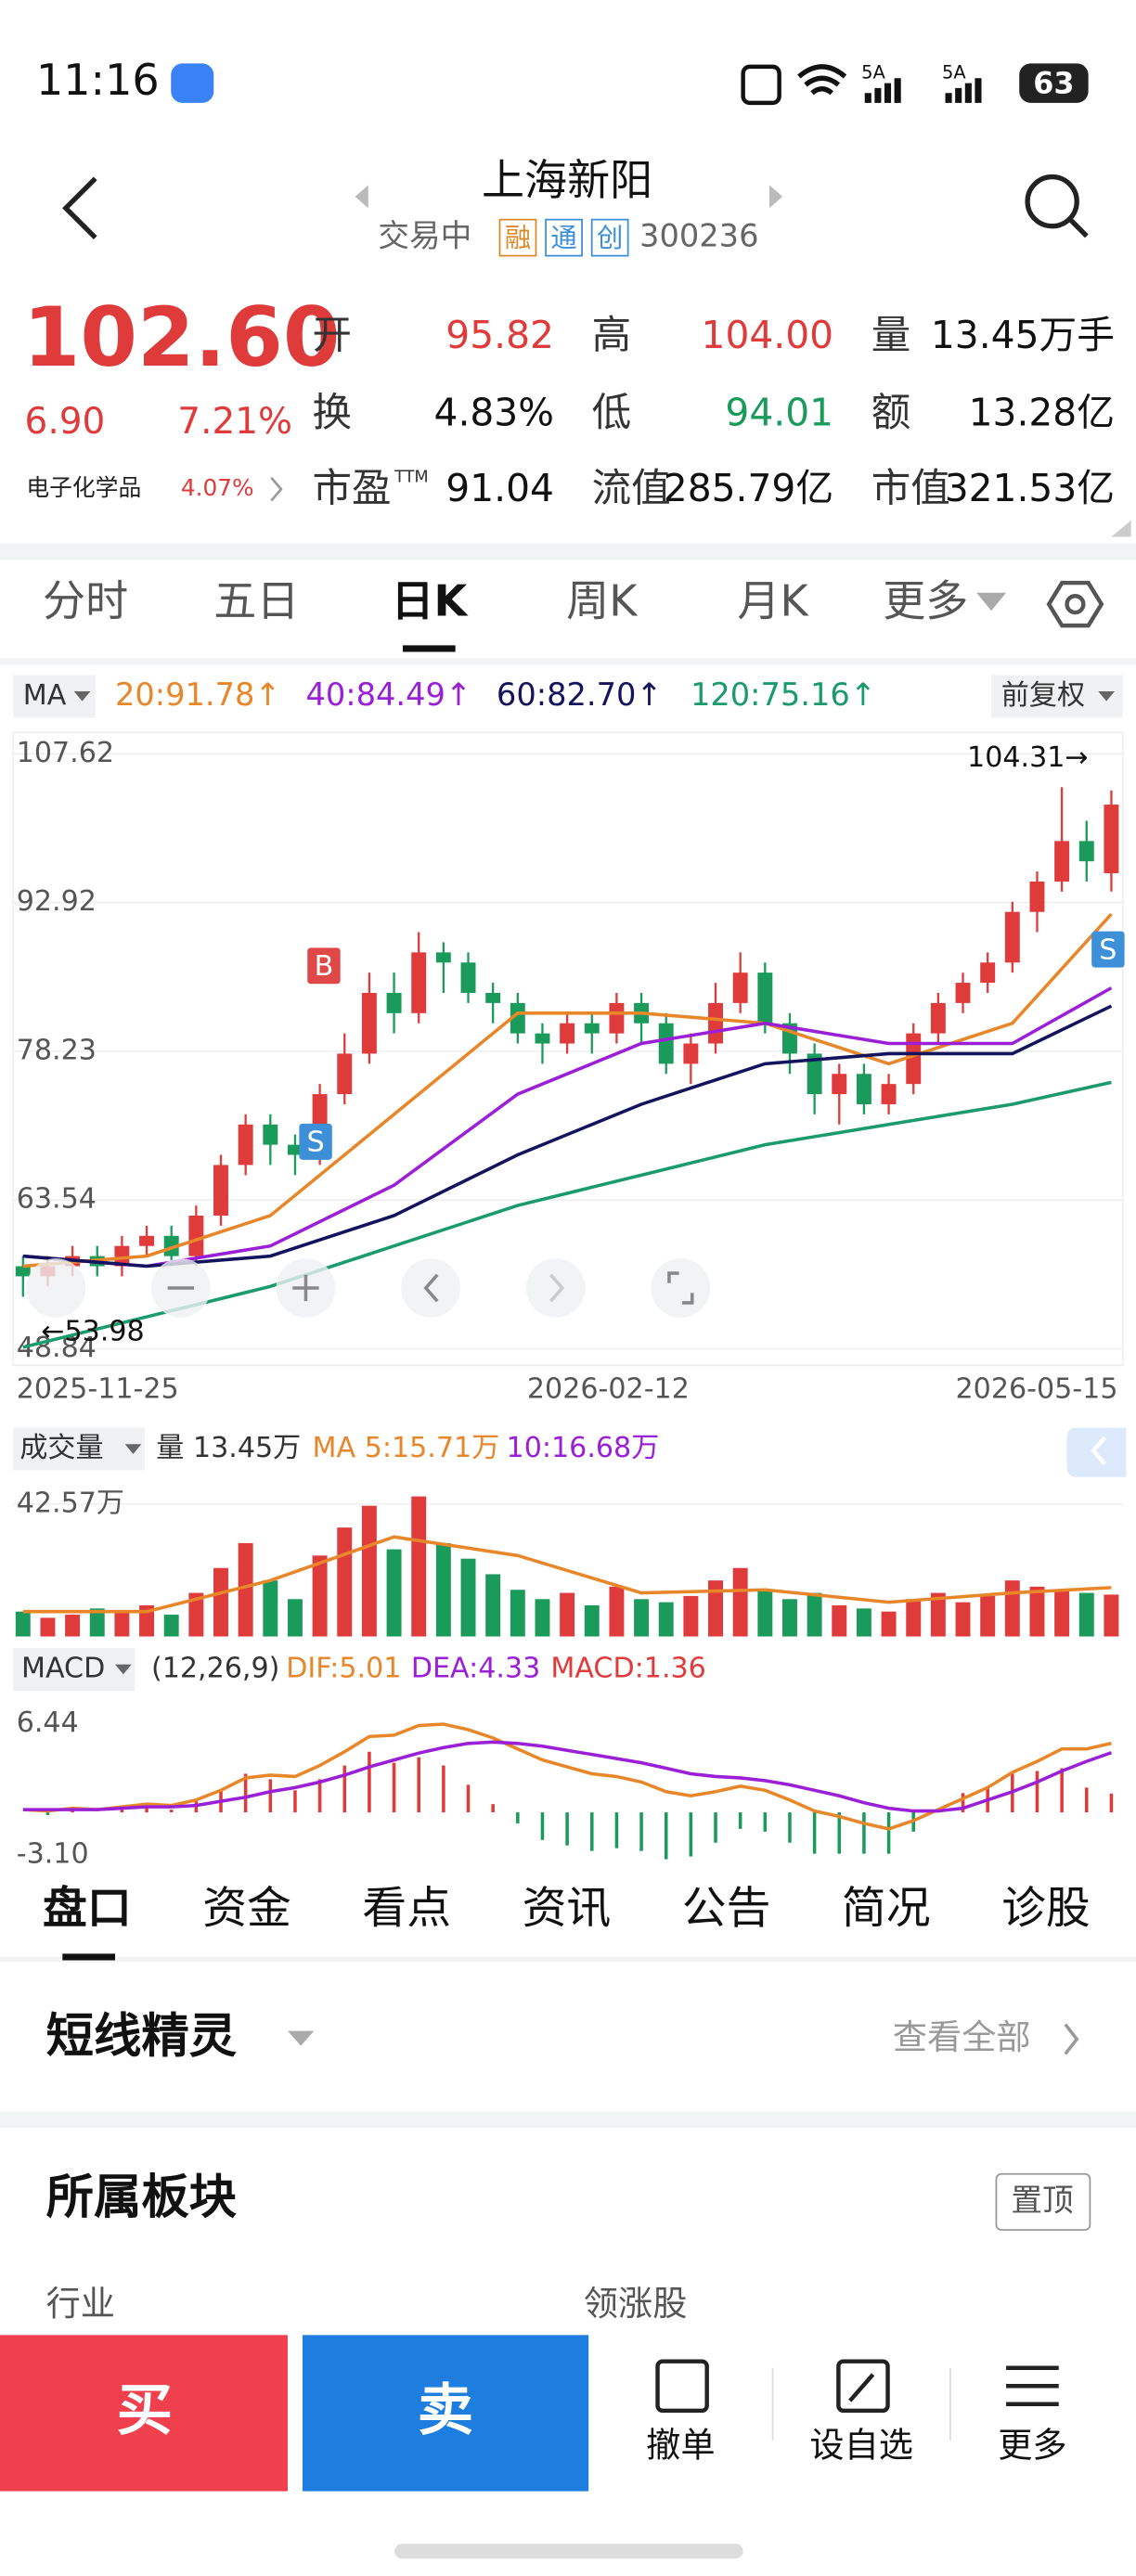 This screenshot has width=1136, height=2576. Describe the element at coordinates (925, 601) in the screenshot. I see `period-tab: 更多` at that location.